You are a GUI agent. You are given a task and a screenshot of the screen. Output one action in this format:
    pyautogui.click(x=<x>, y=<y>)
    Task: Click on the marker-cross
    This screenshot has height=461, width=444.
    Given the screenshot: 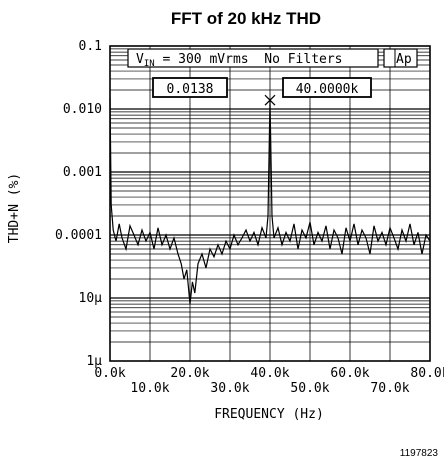 What is the action you would take?
    pyautogui.click(x=270, y=100)
    